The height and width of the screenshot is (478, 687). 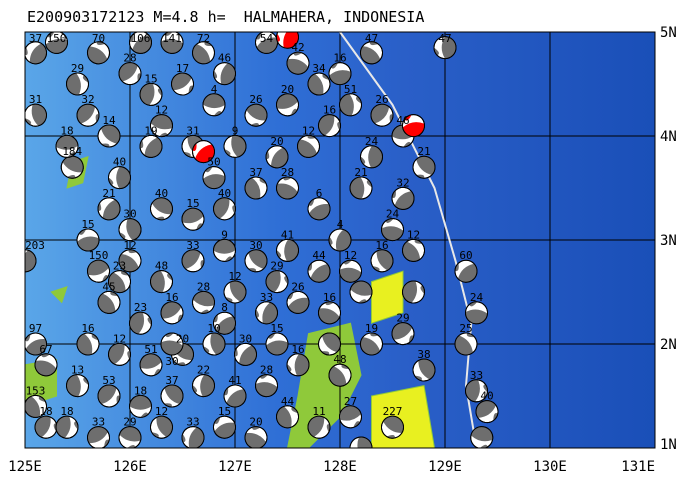 I want to click on x-tick-label: 130E, so click(x=550, y=467).